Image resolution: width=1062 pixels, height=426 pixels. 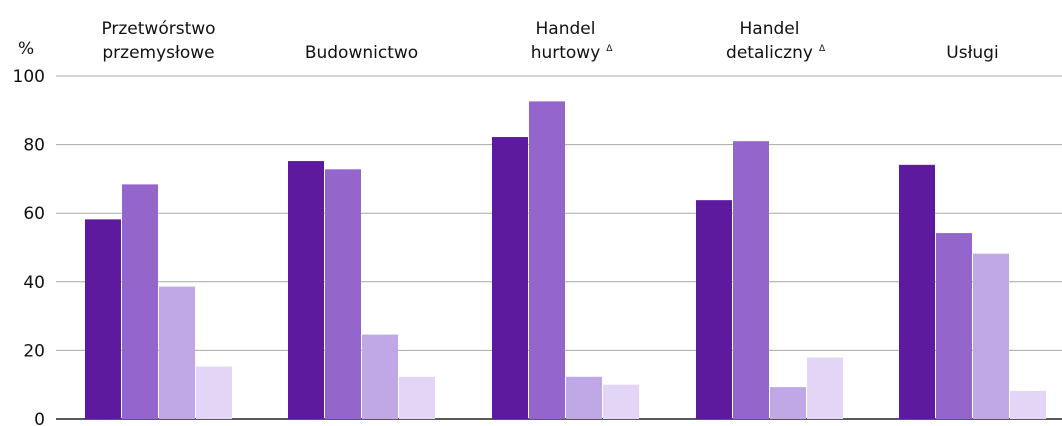 I want to click on category-label: Budownictwo, so click(x=361, y=53).